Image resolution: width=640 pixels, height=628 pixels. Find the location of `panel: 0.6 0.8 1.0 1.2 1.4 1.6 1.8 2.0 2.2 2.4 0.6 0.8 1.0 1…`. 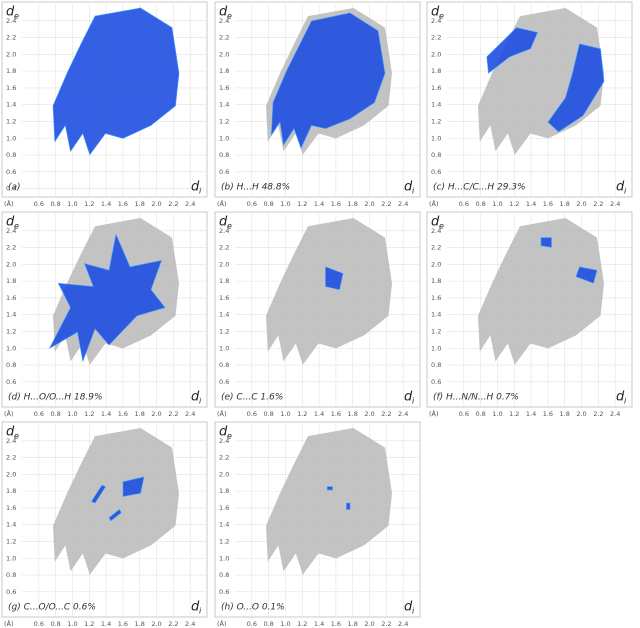

panel: 0.6 0.8 1.0 1.2 1.4 1.6 1.8 2.0 2.2 2.4 0.6 0.8 1.0 1… is located at coordinates (104, 314).